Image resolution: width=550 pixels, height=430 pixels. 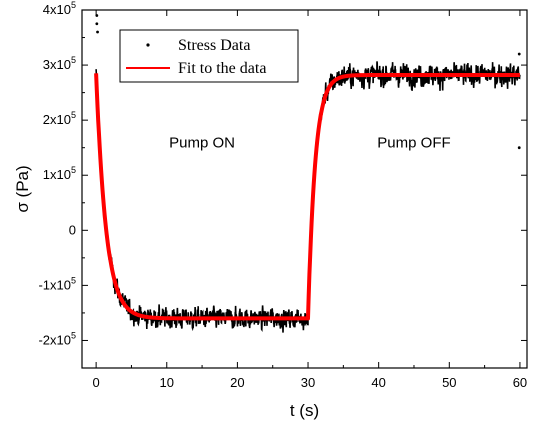 I want to click on y-tick-label: 3x10⁵, so click(x=59, y=63).